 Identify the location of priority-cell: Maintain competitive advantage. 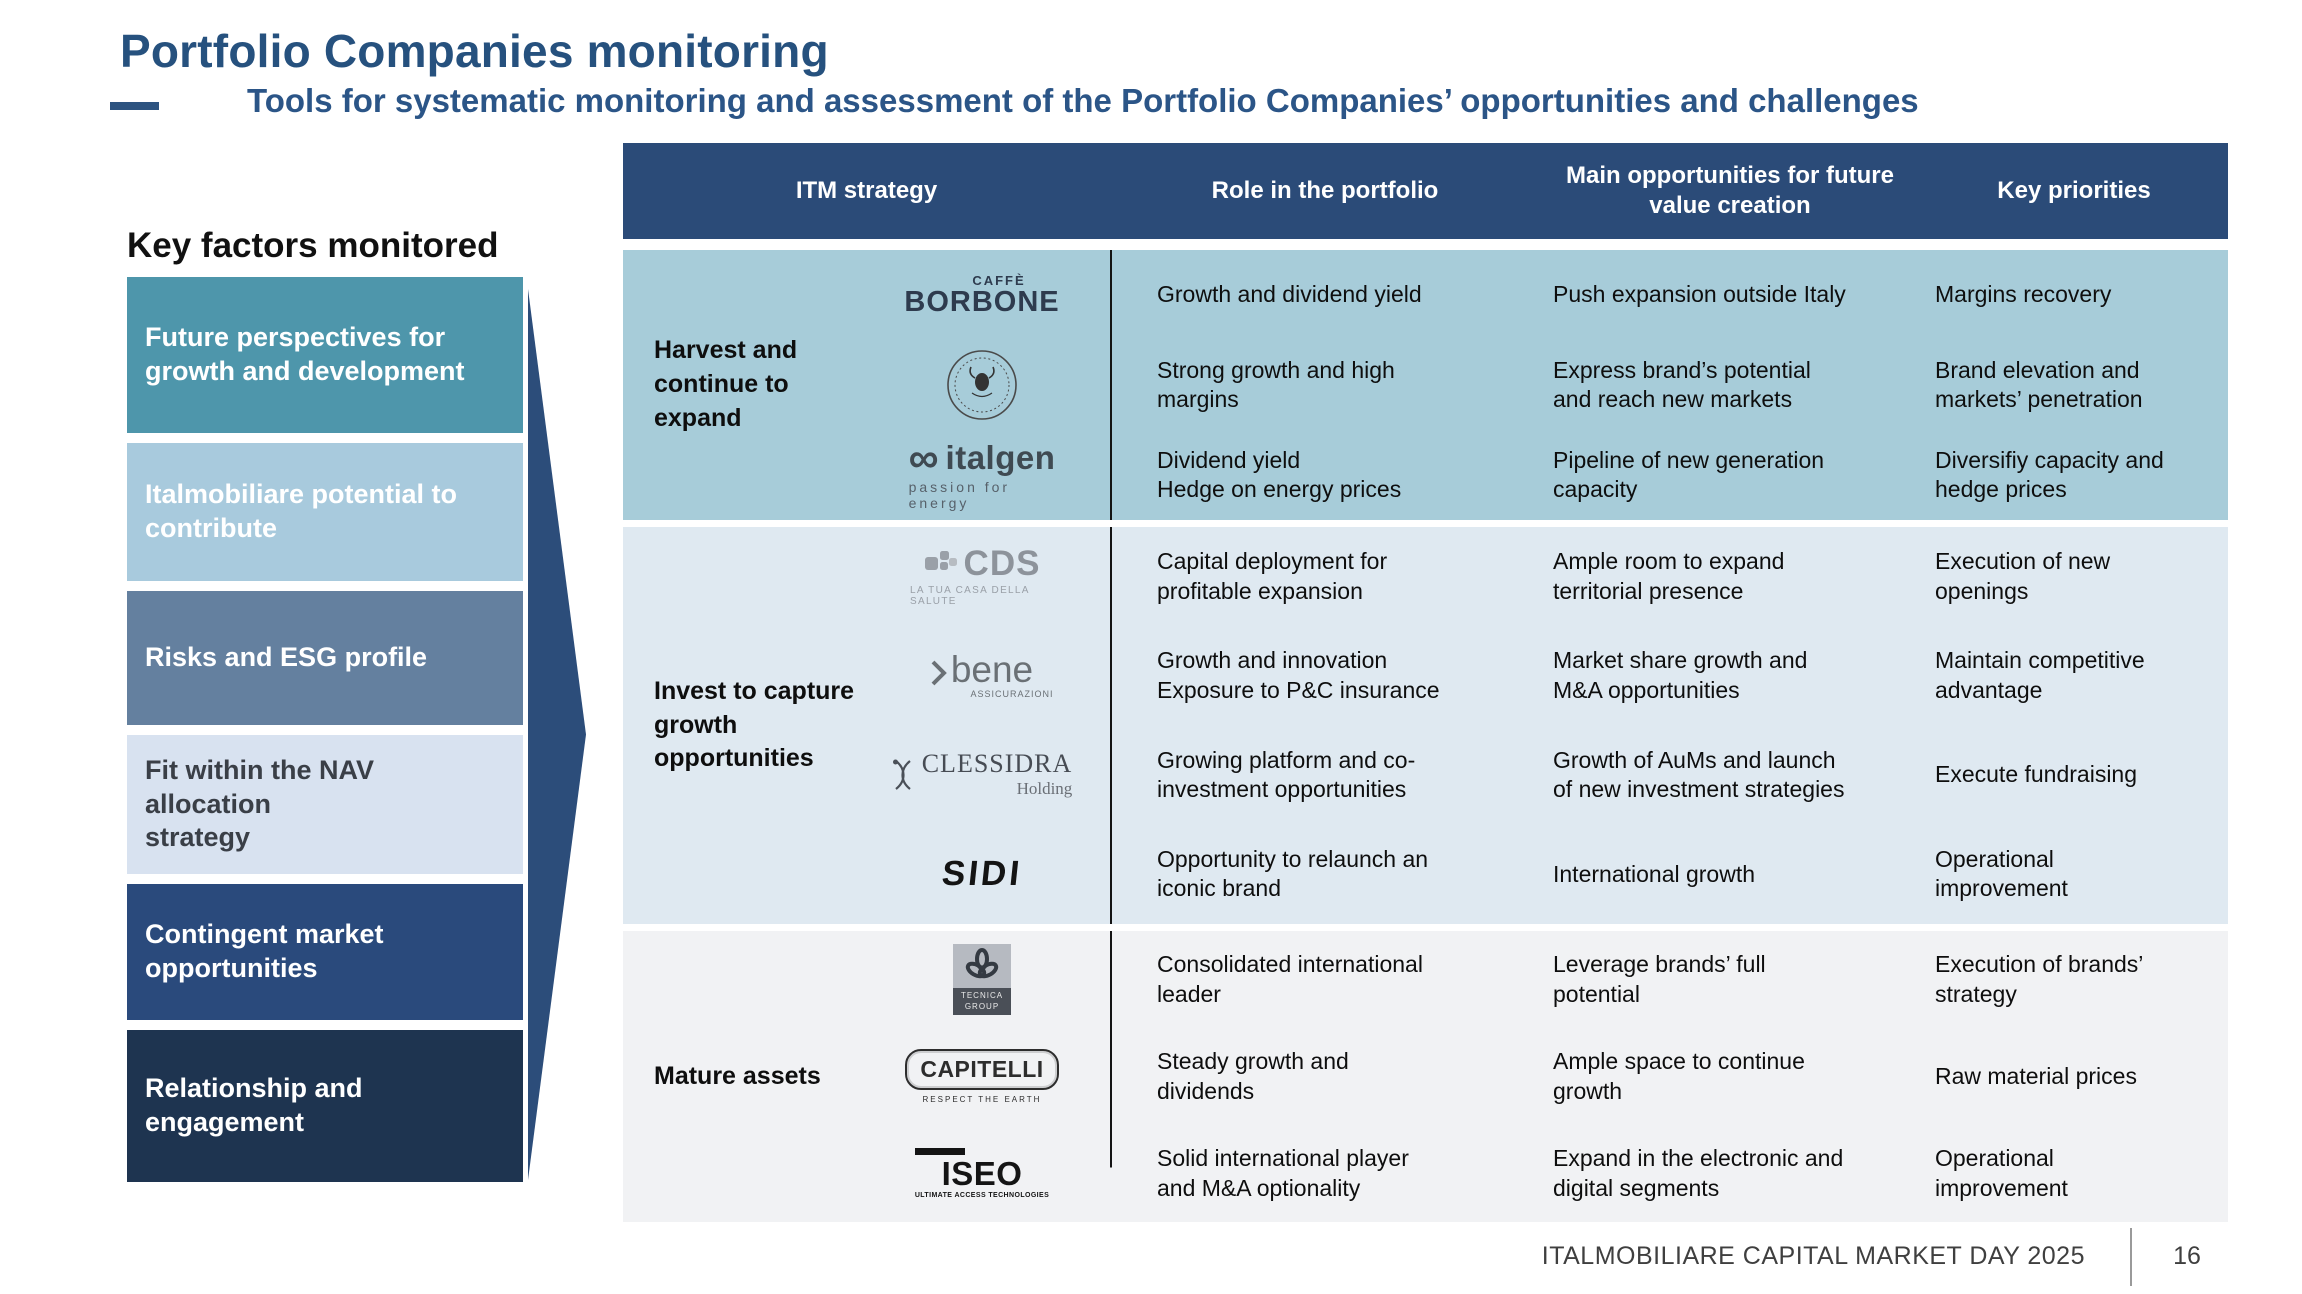
(2040, 675).